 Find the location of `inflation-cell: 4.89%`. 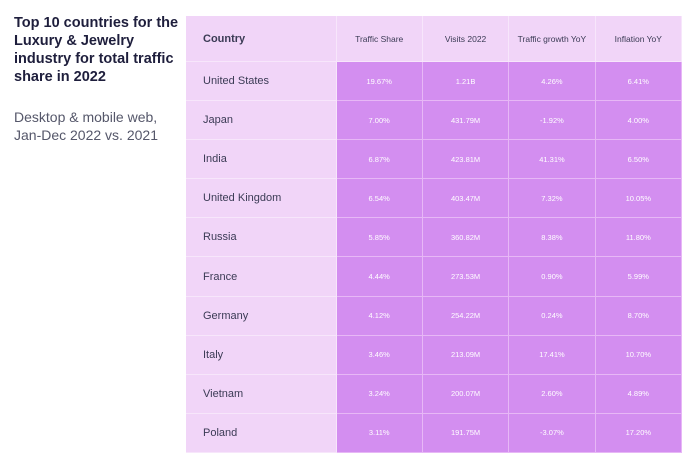

inflation-cell: 4.89% is located at coordinates (639, 394).